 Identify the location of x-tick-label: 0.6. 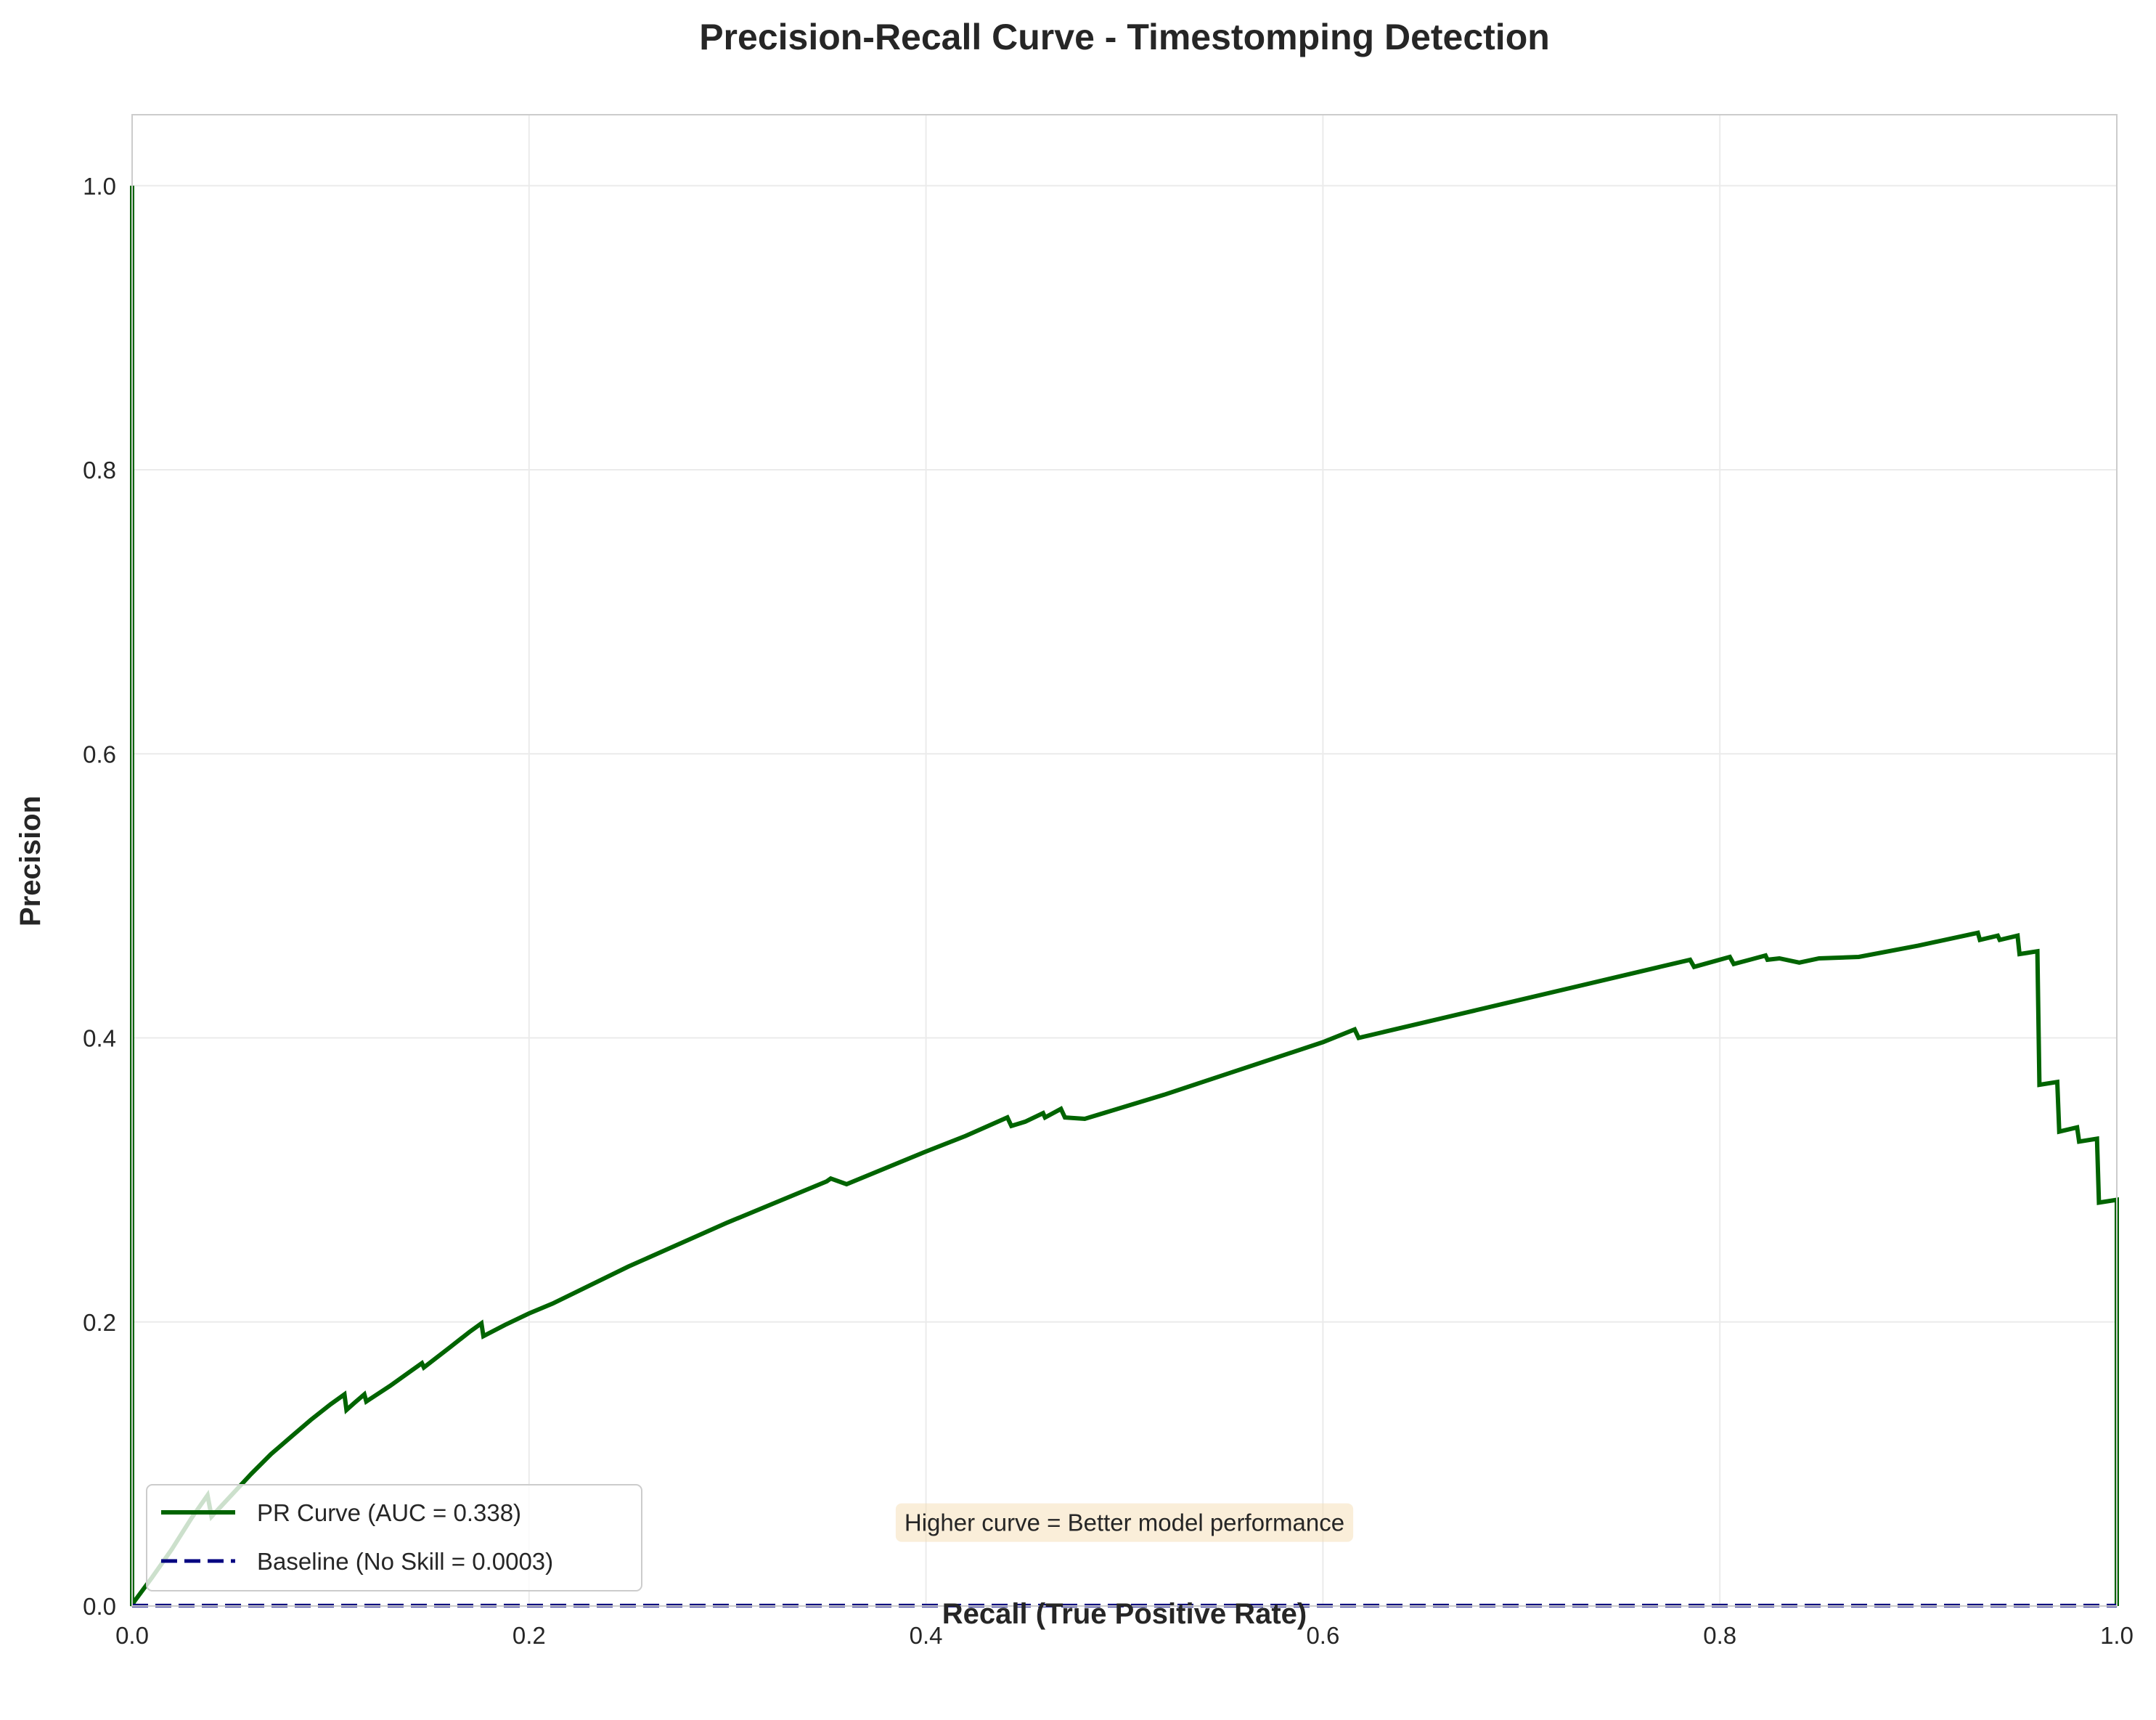
(1323, 1635).